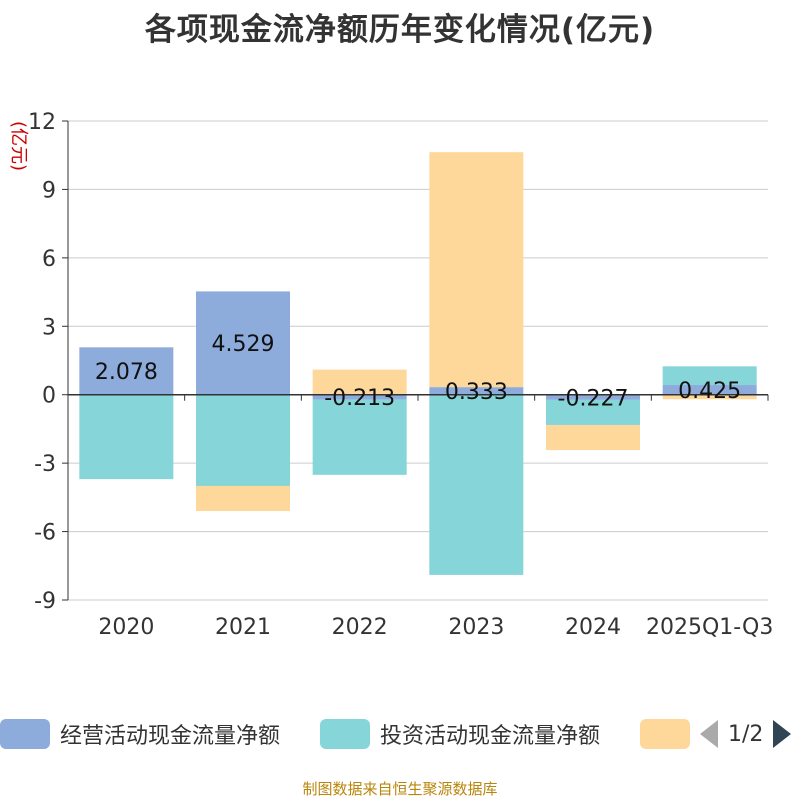 The height and width of the screenshot is (800, 800). I want to click on legend-item-operating: 经营活动现金流量净额, so click(140, 734).